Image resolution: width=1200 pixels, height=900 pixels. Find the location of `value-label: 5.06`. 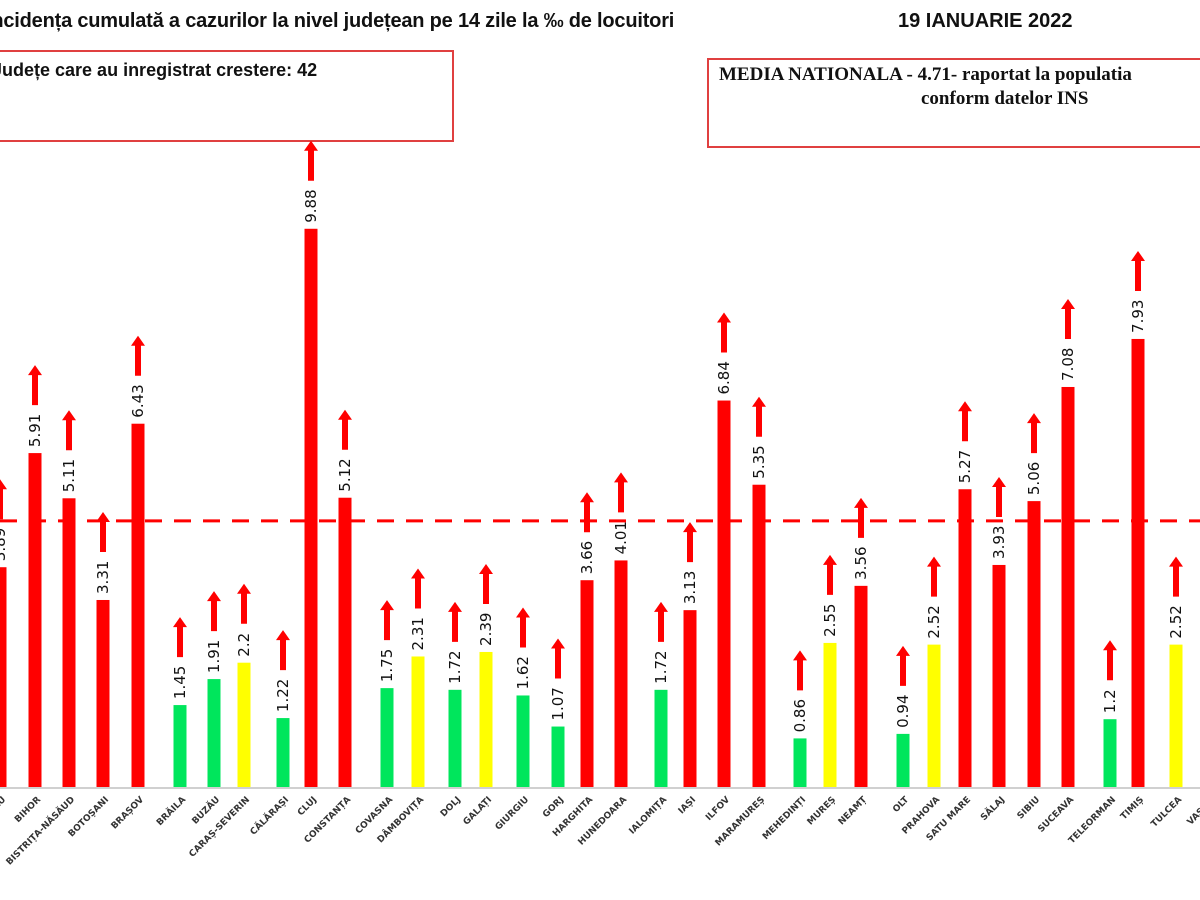

value-label: 5.06 is located at coordinates (1034, 478).